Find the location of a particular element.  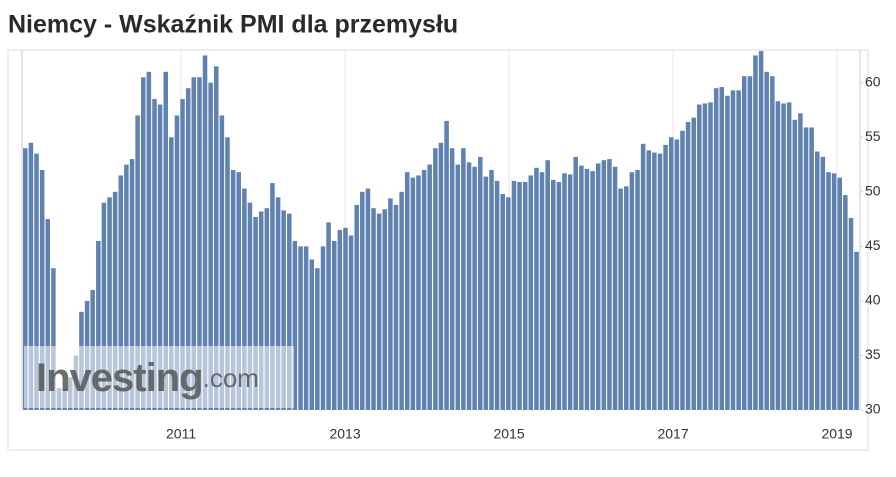

y-tick-label: 45 is located at coordinates (873, 245).